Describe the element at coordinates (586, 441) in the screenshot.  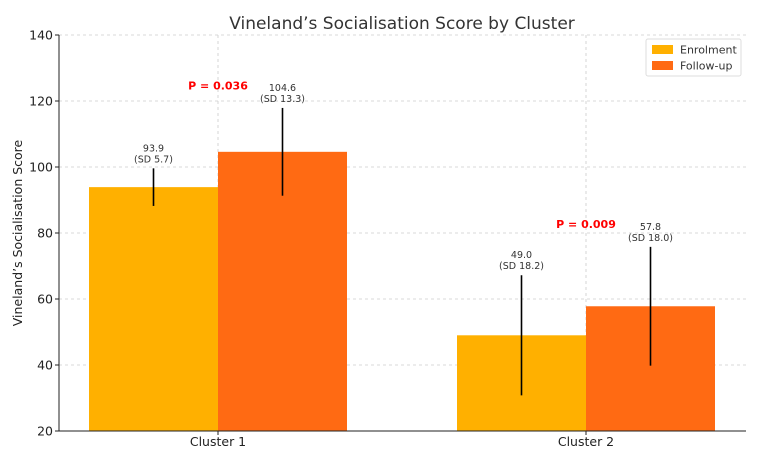
I see `x-tick-label: Cluster 2` at that location.